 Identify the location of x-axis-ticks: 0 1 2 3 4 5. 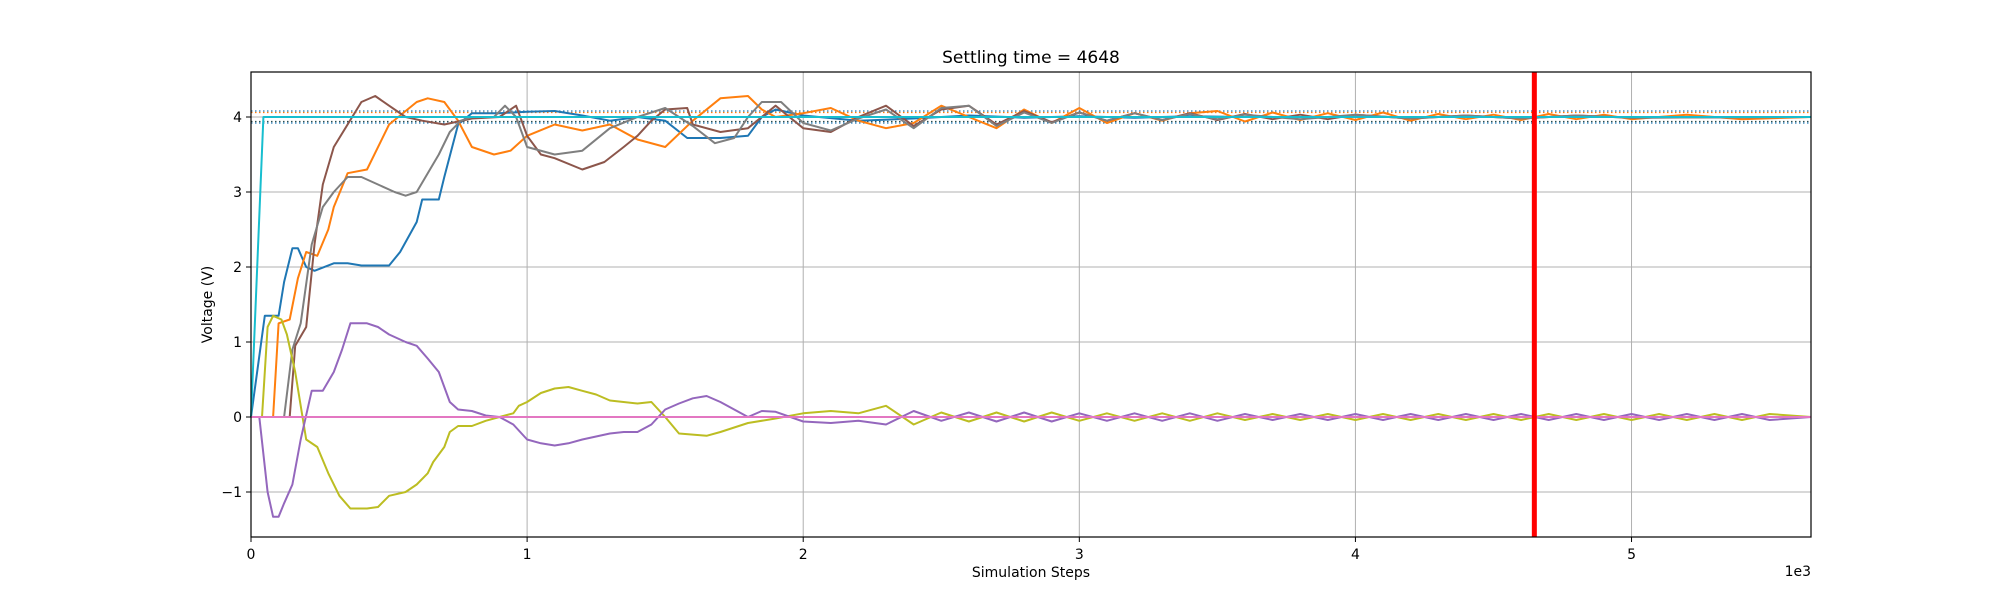
(941, 550).